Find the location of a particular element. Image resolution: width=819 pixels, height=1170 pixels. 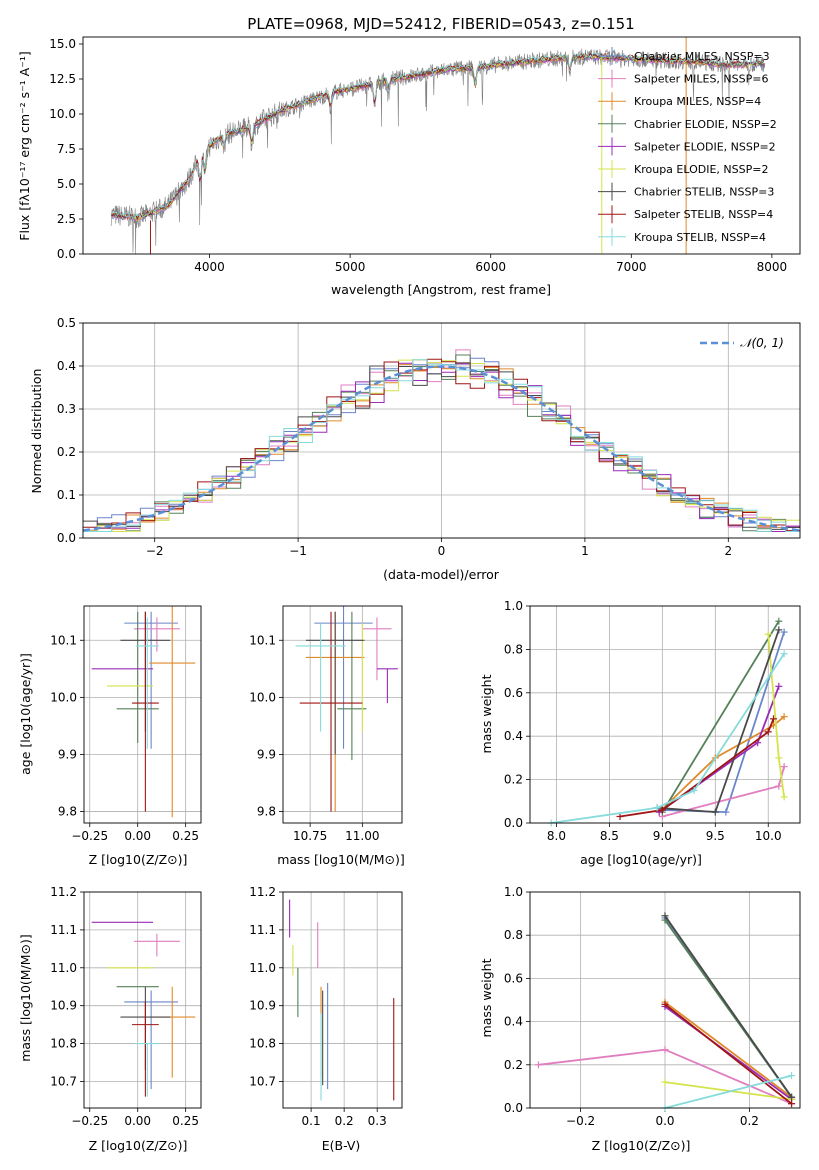

mE-xtick-label: 0.1 is located at coordinates (311, 1121).